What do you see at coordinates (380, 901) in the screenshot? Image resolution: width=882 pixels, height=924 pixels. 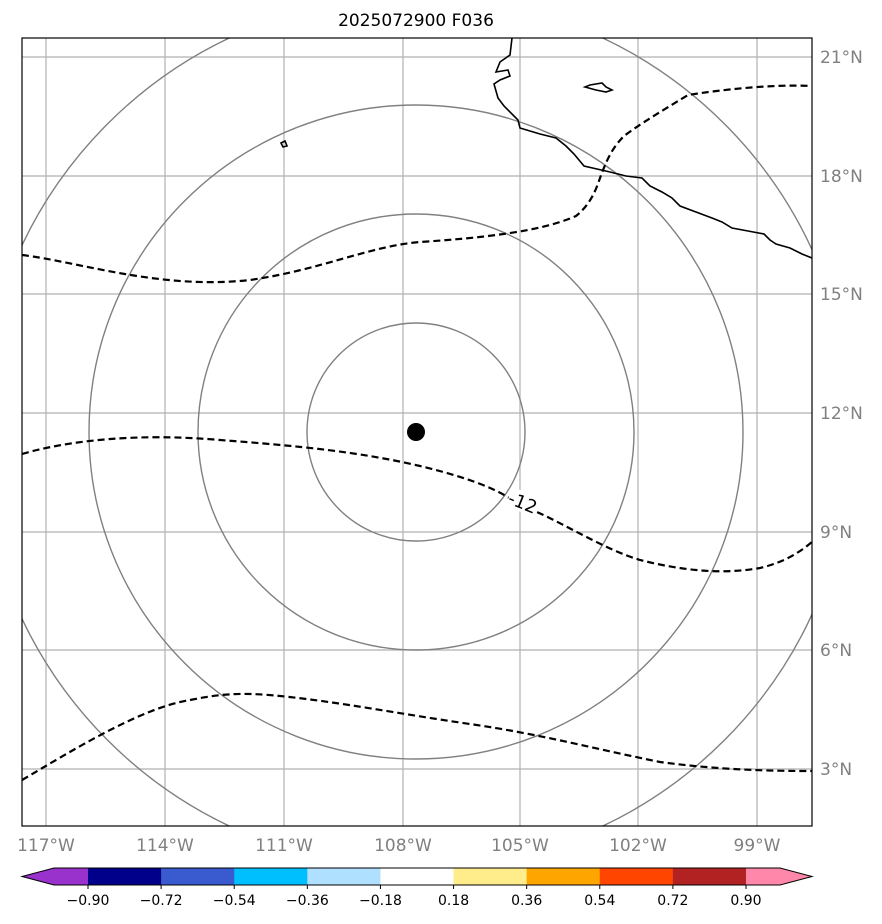 I see `colorbar-tick-label: −0.18` at bounding box center [380, 901].